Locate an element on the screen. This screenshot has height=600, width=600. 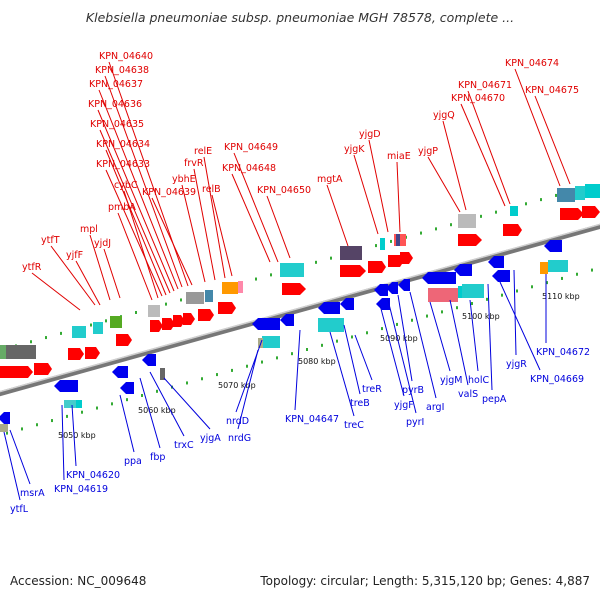
gene-label-ytfr: ytfR is located at coordinates (32, 267).